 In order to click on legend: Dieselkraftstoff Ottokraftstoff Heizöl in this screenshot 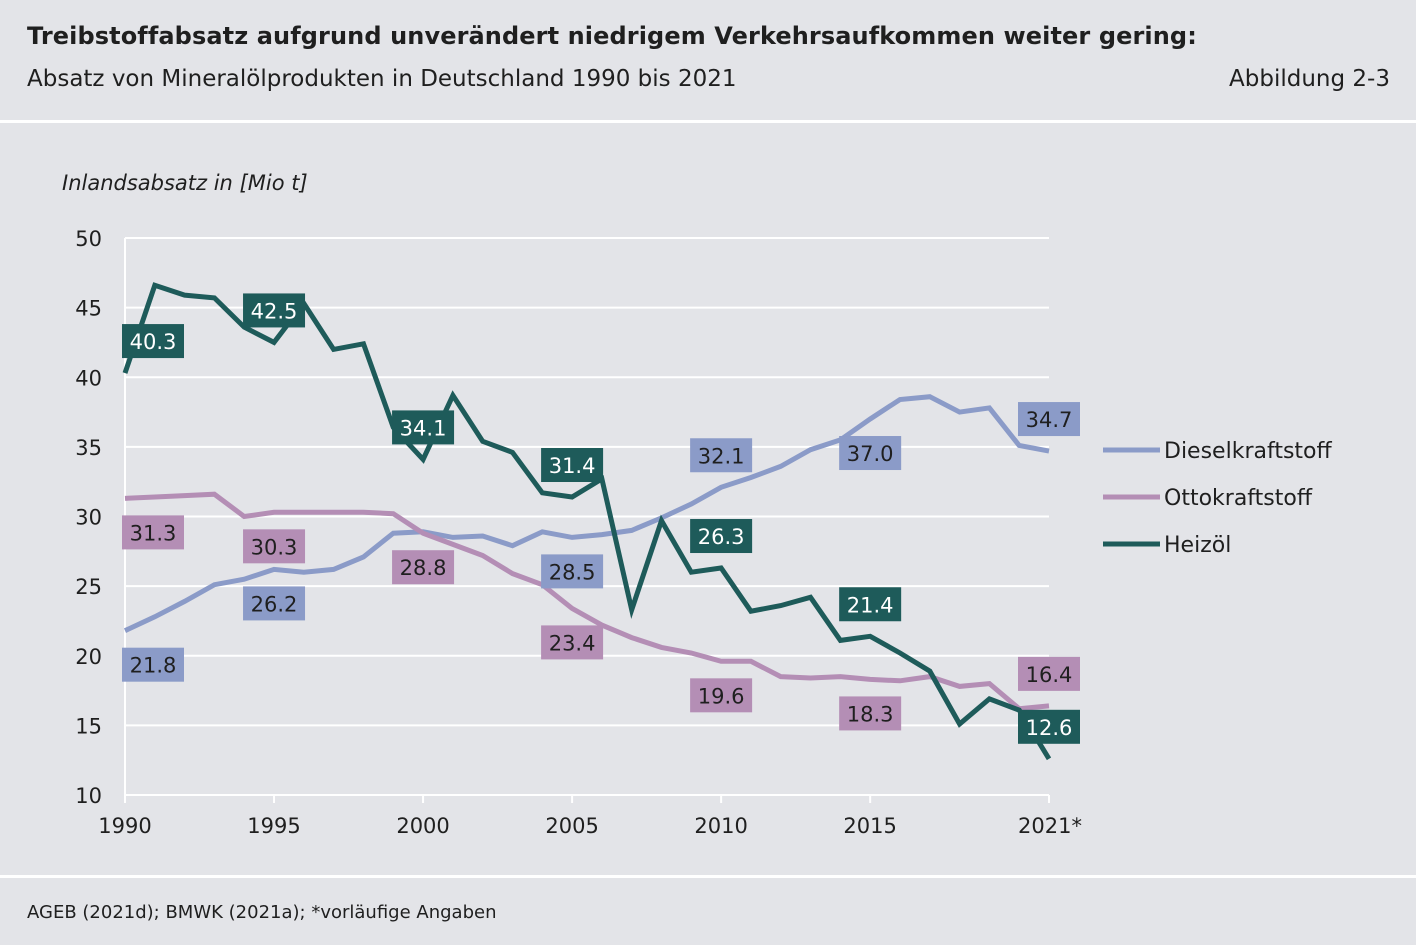, I will do `click(1217, 498)`.